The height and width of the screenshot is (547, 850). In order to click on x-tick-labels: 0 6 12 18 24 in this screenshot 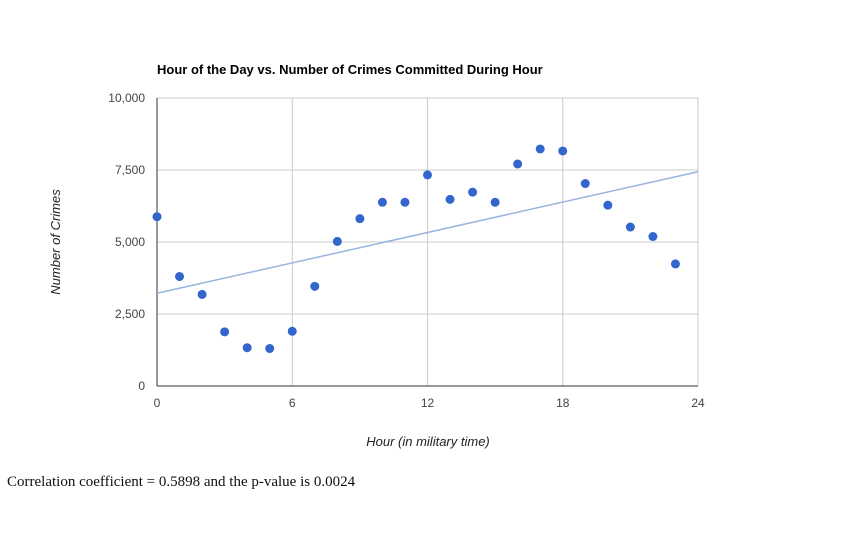, I will do `click(429, 403)`.